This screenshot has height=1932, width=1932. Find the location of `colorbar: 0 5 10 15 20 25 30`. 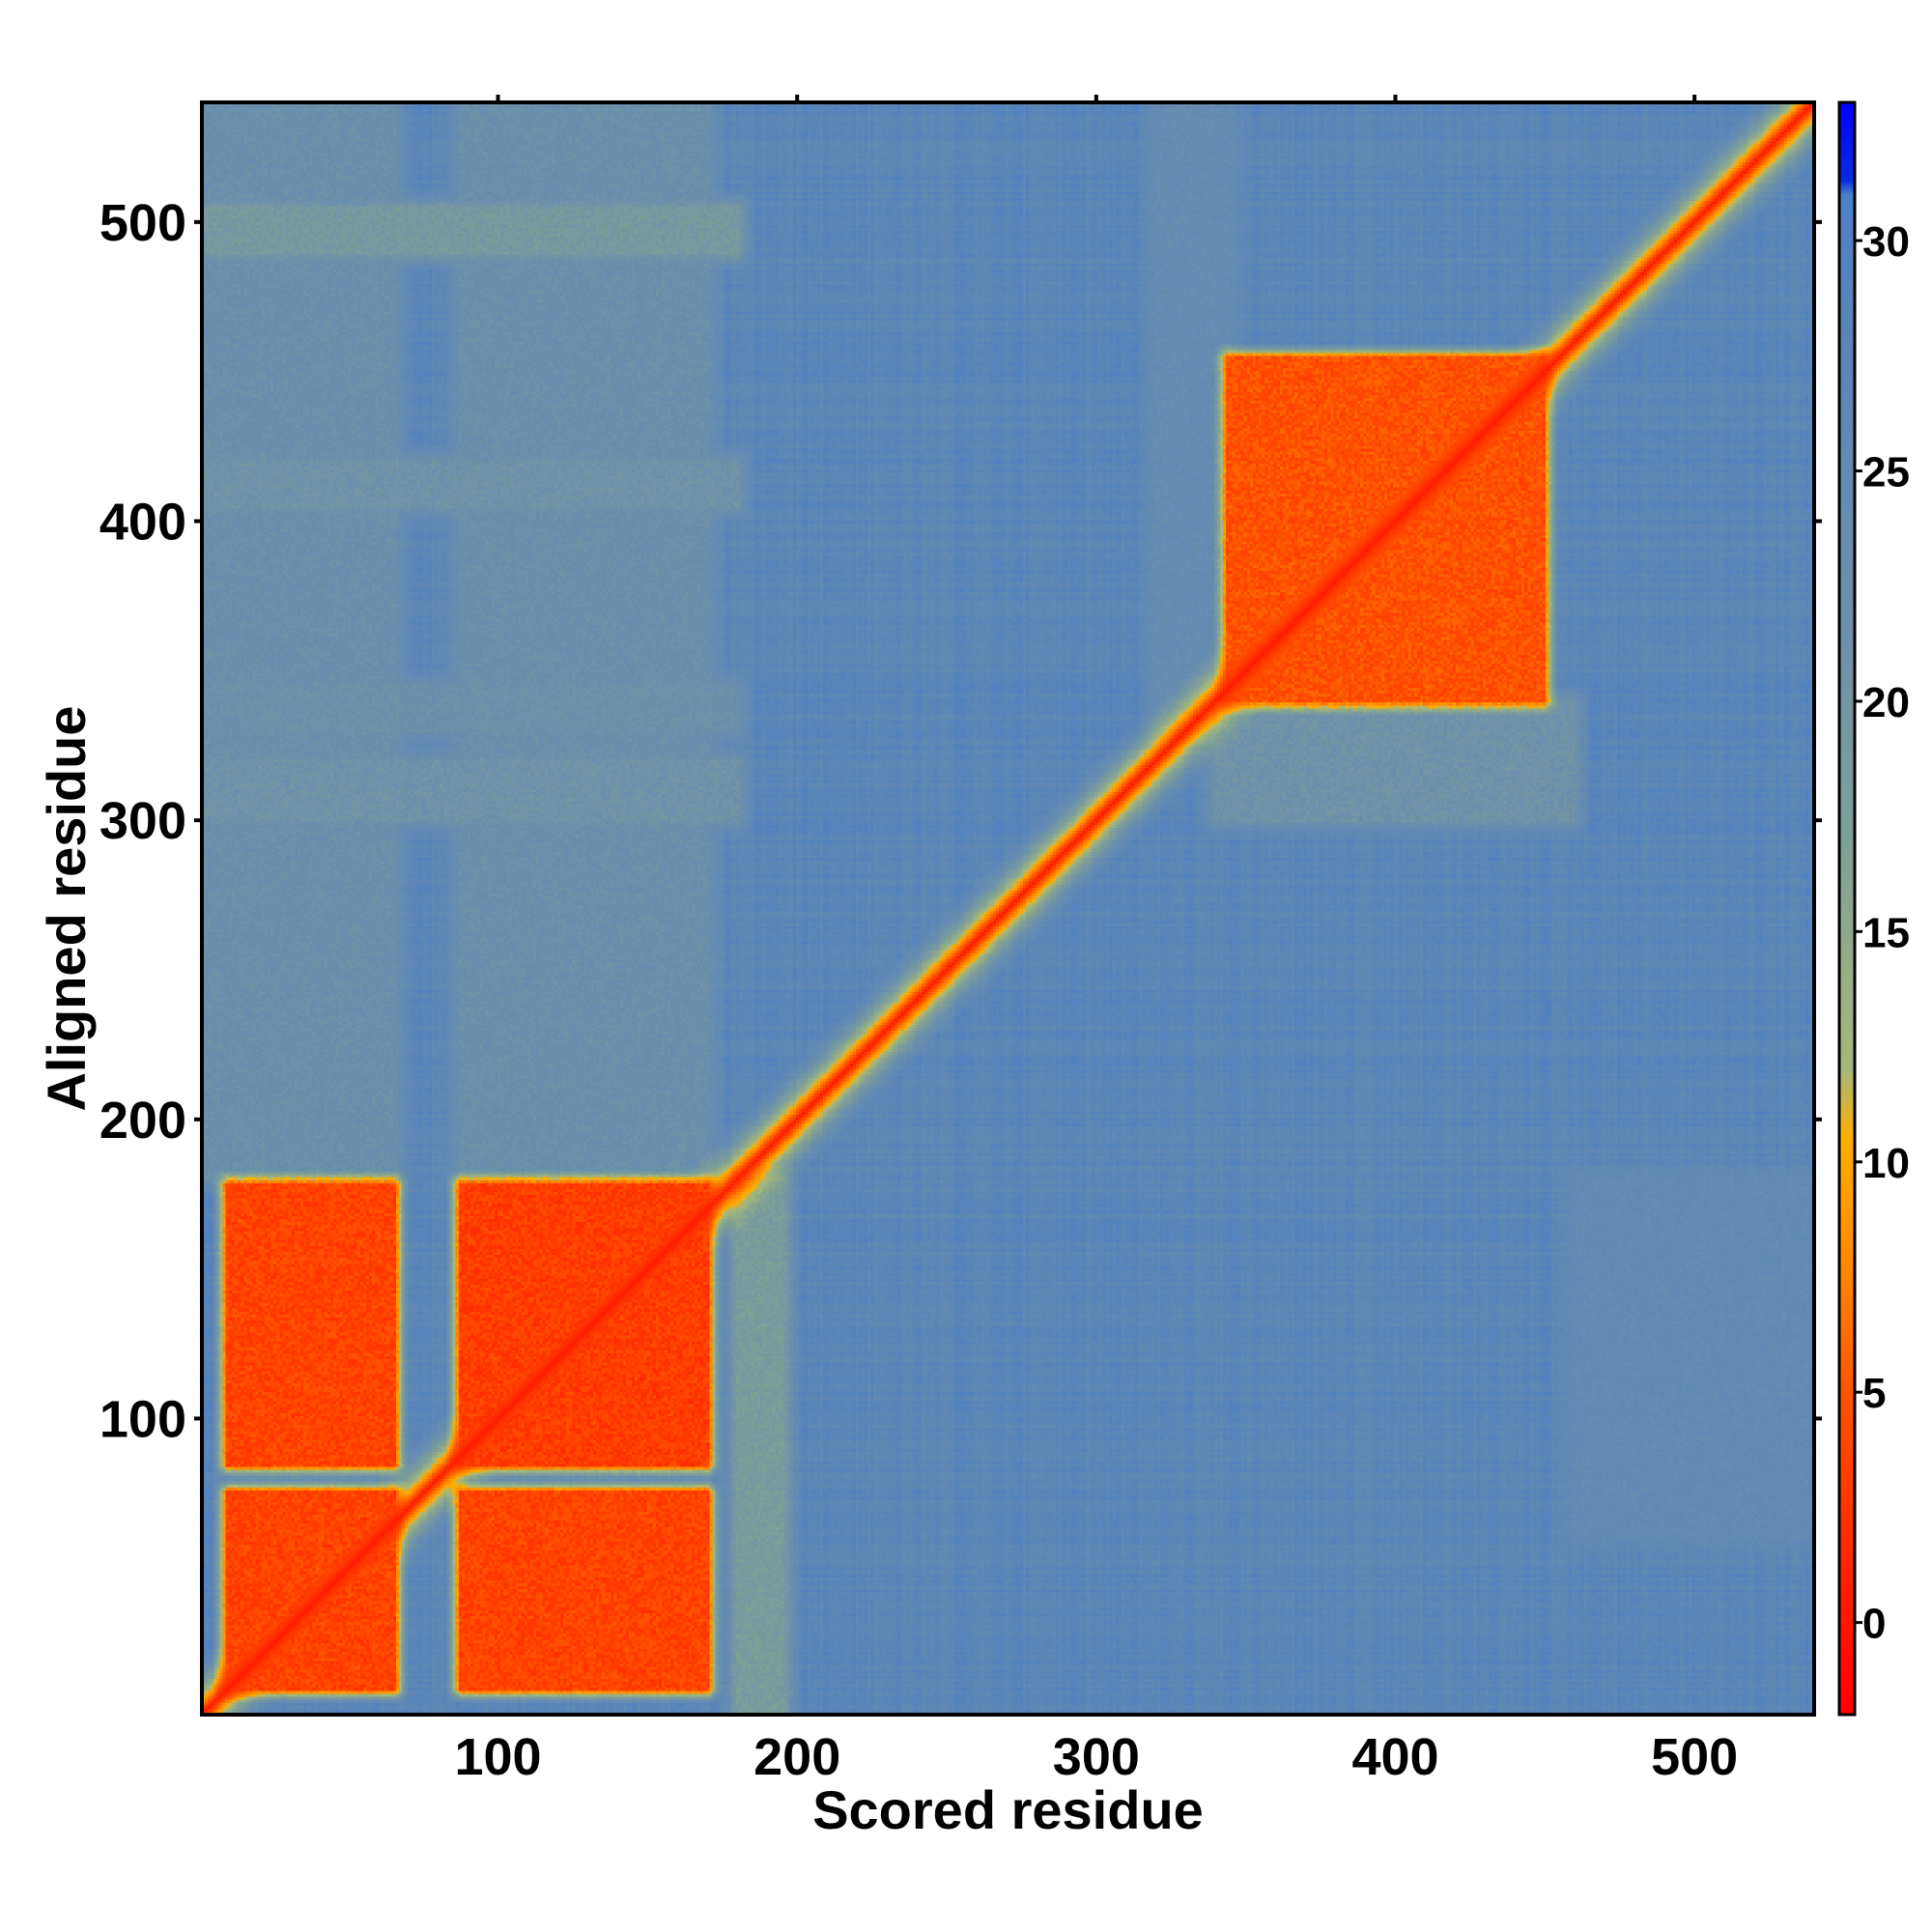

colorbar: 0 5 10 15 20 25 30 is located at coordinates (1873, 908).